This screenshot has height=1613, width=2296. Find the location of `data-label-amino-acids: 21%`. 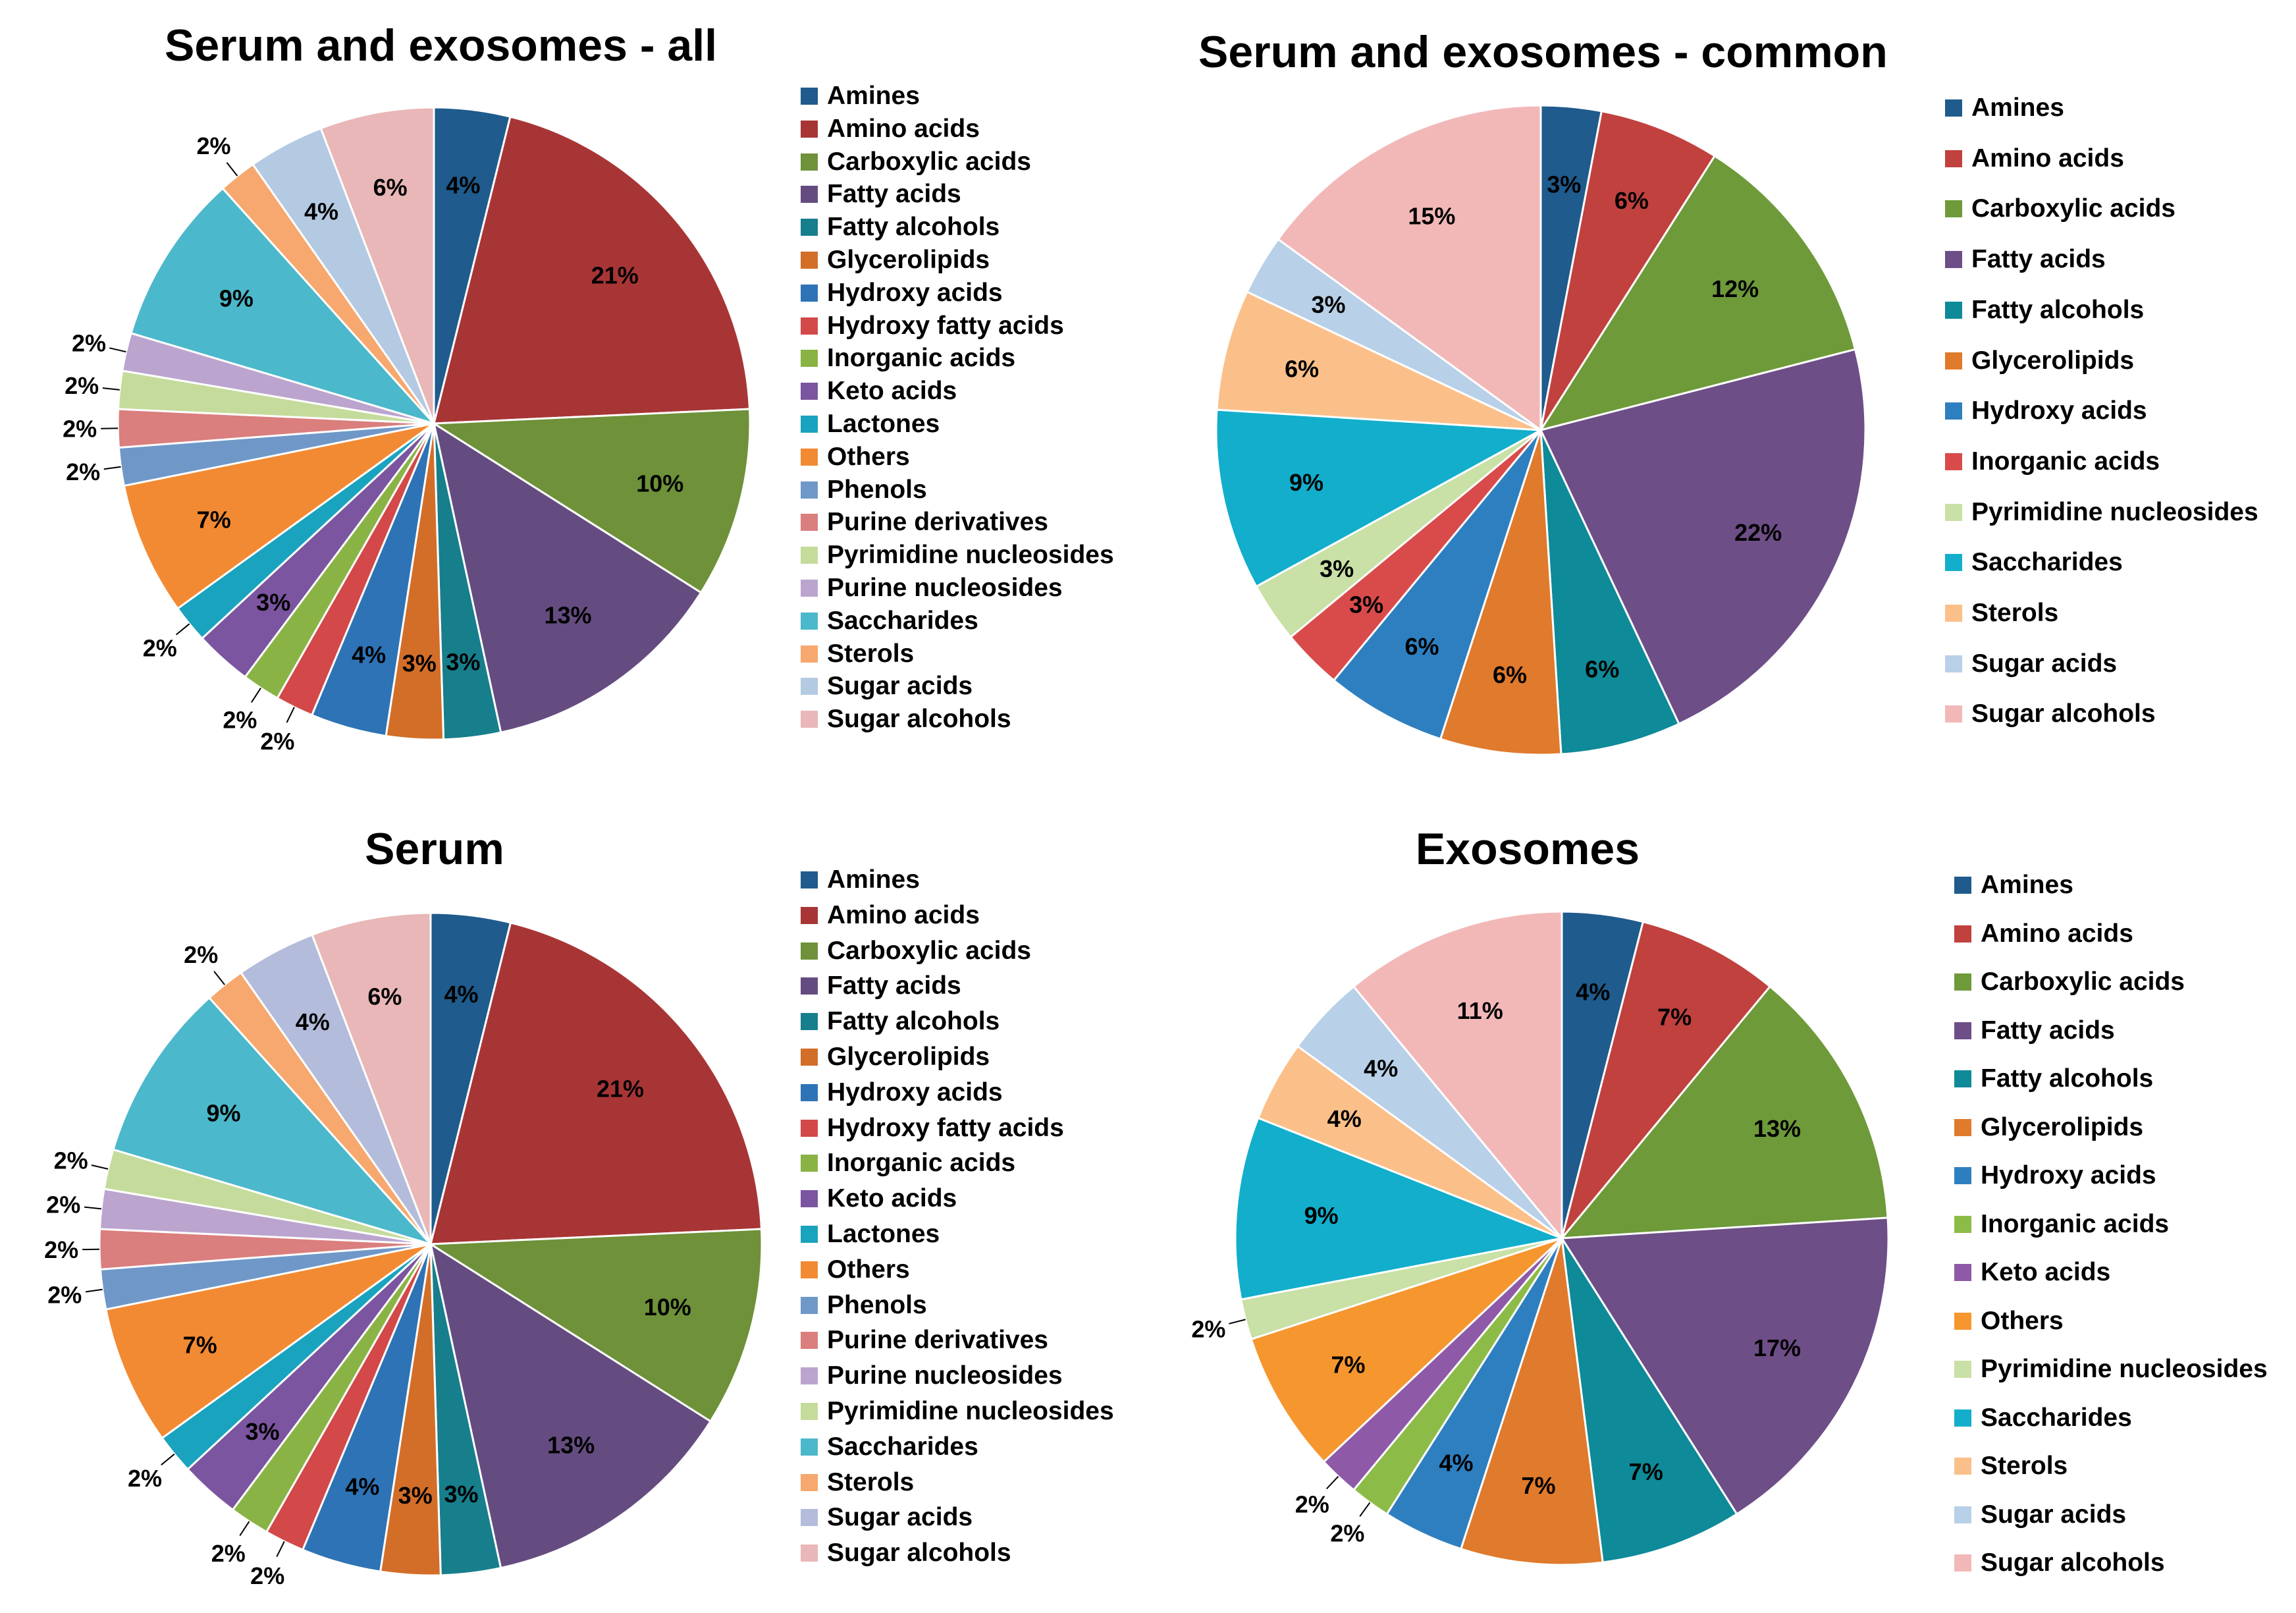

data-label-amino-acids: 21% is located at coordinates (620, 1089).